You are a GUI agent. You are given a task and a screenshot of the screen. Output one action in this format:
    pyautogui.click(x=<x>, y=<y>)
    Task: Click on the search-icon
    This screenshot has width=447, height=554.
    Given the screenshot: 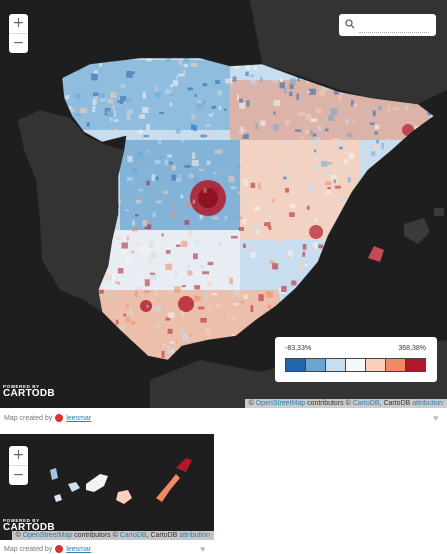 What is the action you would take?
    pyautogui.click(x=350, y=24)
    